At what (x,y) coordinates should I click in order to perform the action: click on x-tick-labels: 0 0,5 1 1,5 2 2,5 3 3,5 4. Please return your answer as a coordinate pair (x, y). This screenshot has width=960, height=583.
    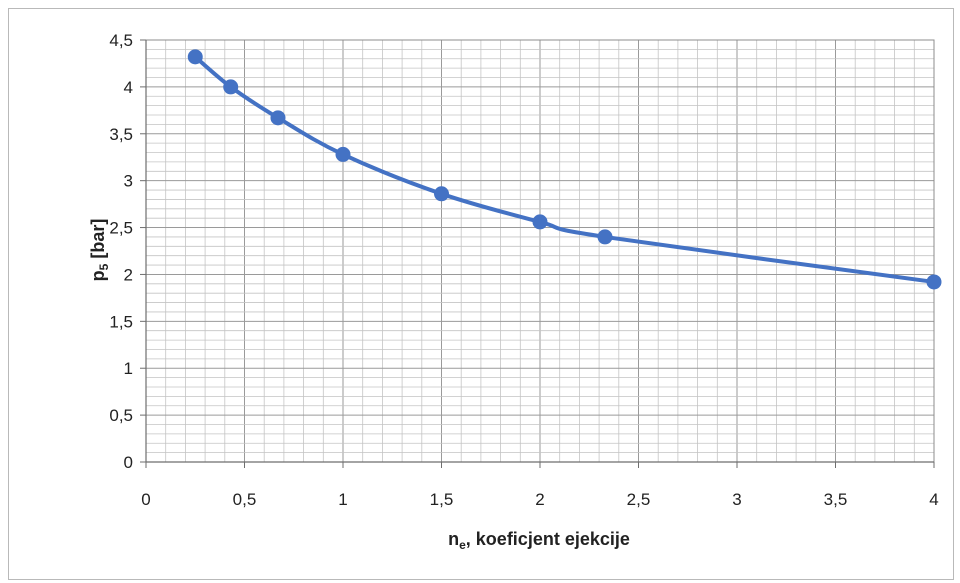
    Looking at the image, I should click on (540, 485).